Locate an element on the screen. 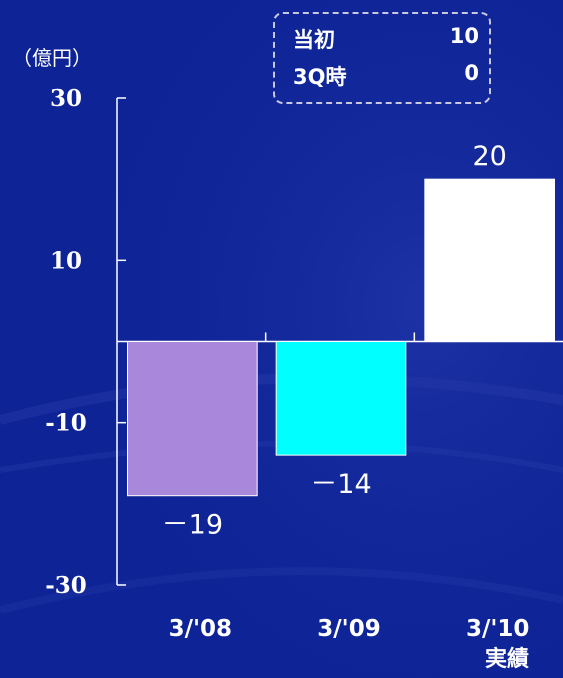 The width and height of the screenshot is (563, 678). y-tick-label: -30 is located at coordinates (66, 585).